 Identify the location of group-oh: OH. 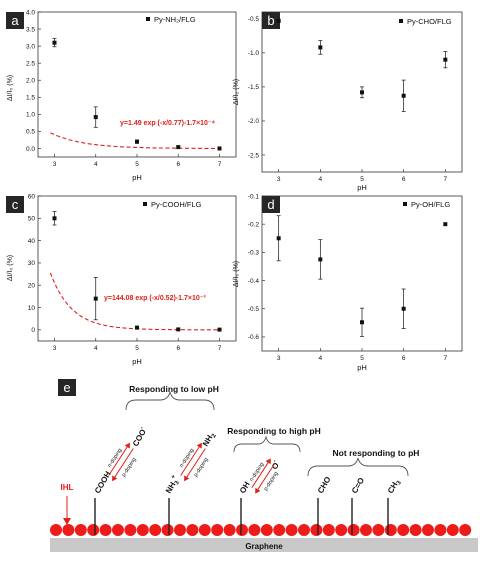
(245, 487).